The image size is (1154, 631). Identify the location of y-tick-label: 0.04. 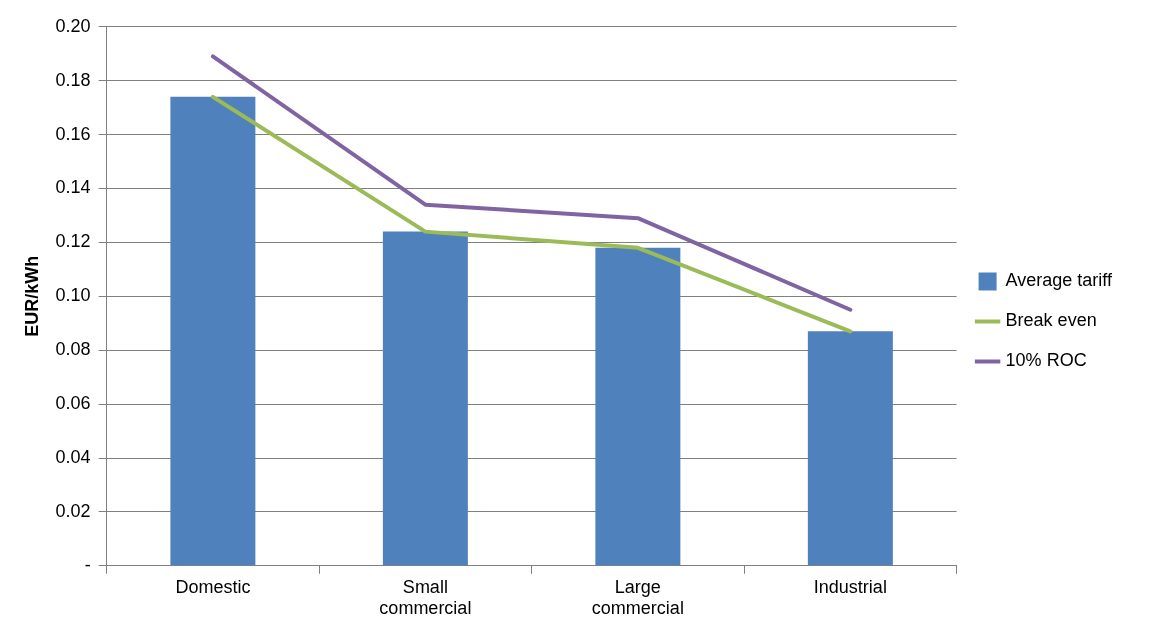
(73, 456).